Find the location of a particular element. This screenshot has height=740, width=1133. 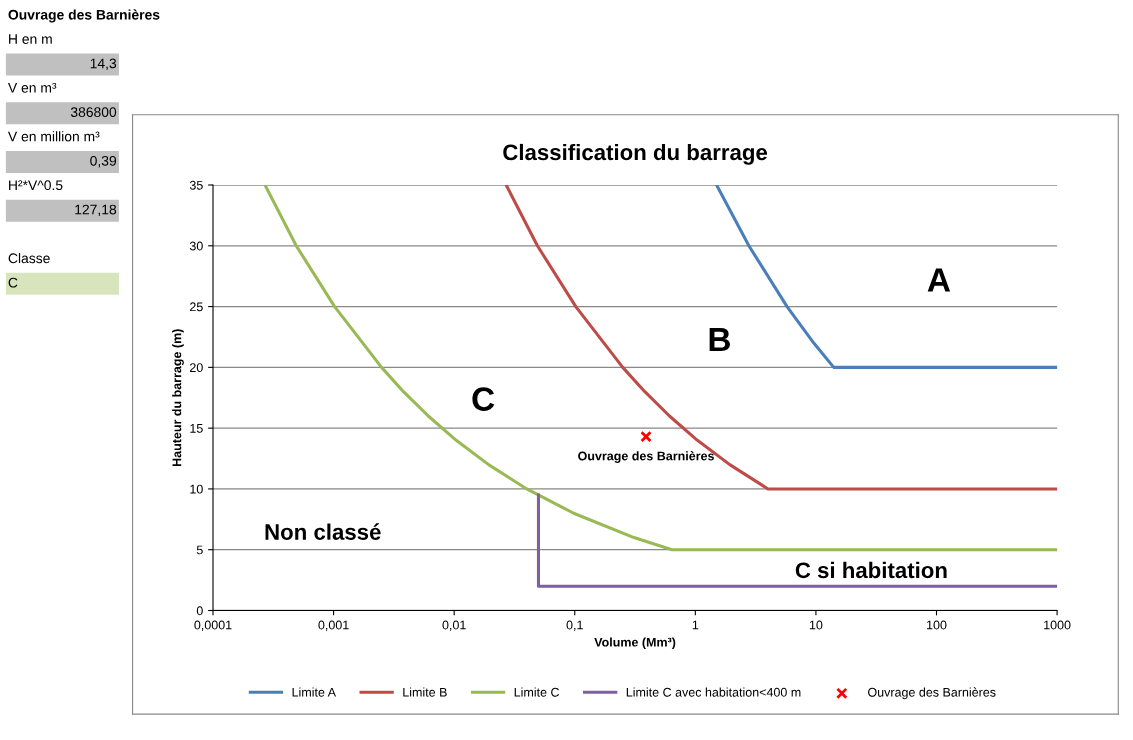

x-tick-label: 1000 is located at coordinates (1057, 625).